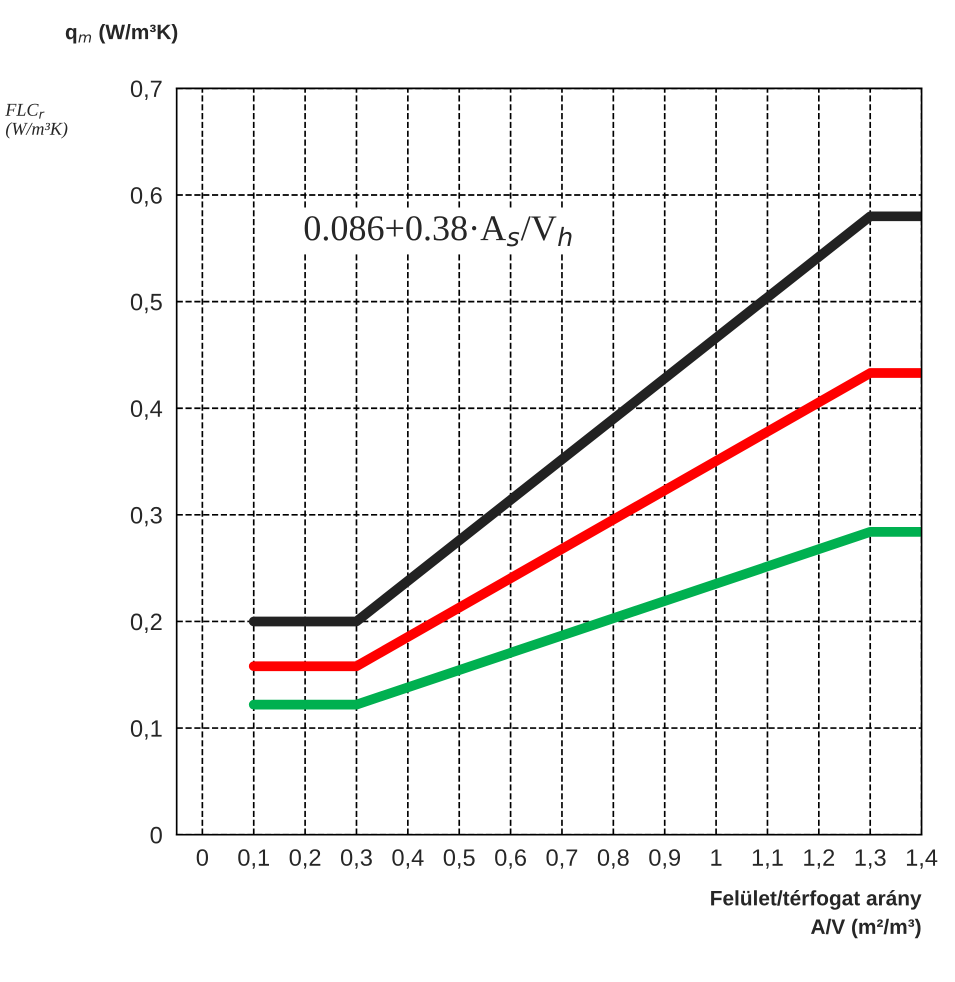 The width and height of the screenshot is (955, 982). I want to click on x-tick-label: 0,5, so click(459, 859).